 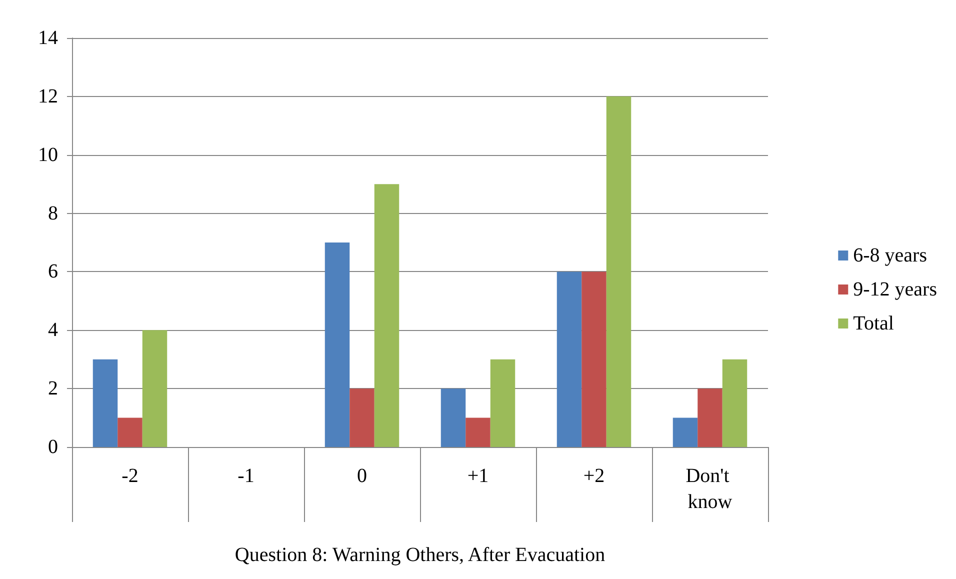 What do you see at coordinates (48, 155) in the screenshot?
I see `y-tick-label: 10` at bounding box center [48, 155].